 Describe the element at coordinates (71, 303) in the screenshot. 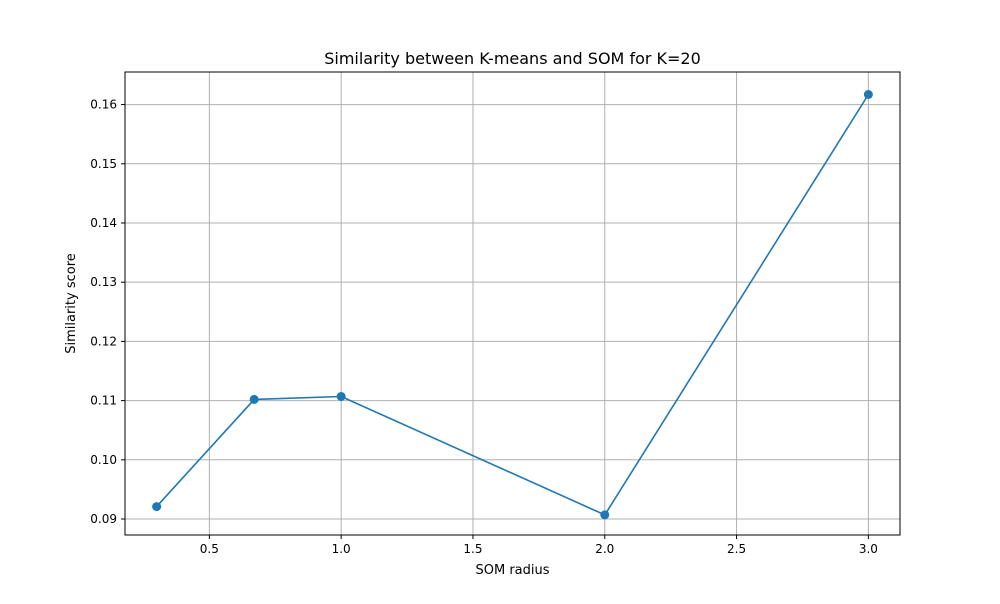

I see `y-axis-label: Similarity score` at that location.